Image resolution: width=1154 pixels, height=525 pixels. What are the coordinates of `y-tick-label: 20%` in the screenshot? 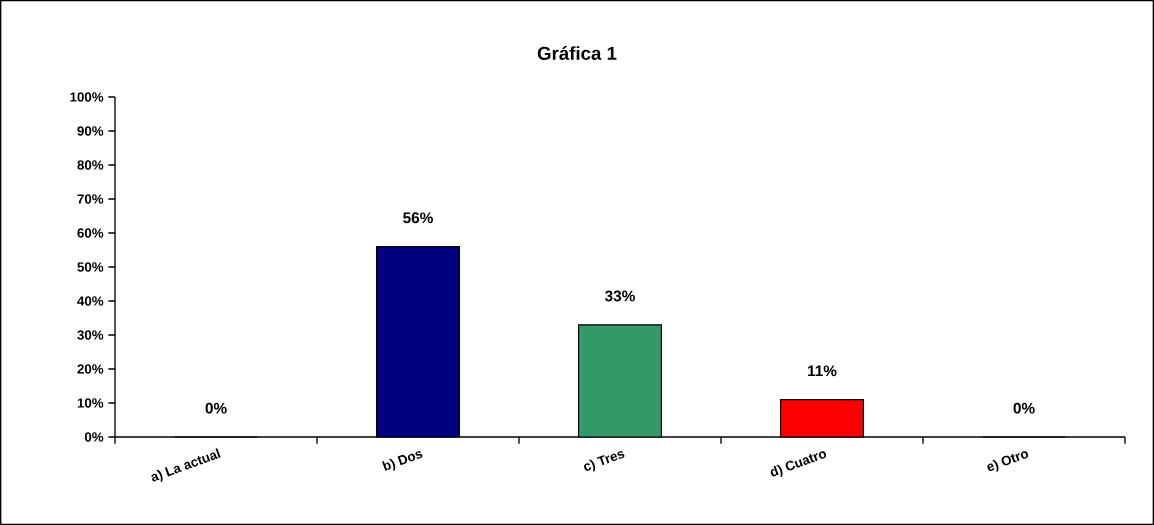 It's located at (90, 369).